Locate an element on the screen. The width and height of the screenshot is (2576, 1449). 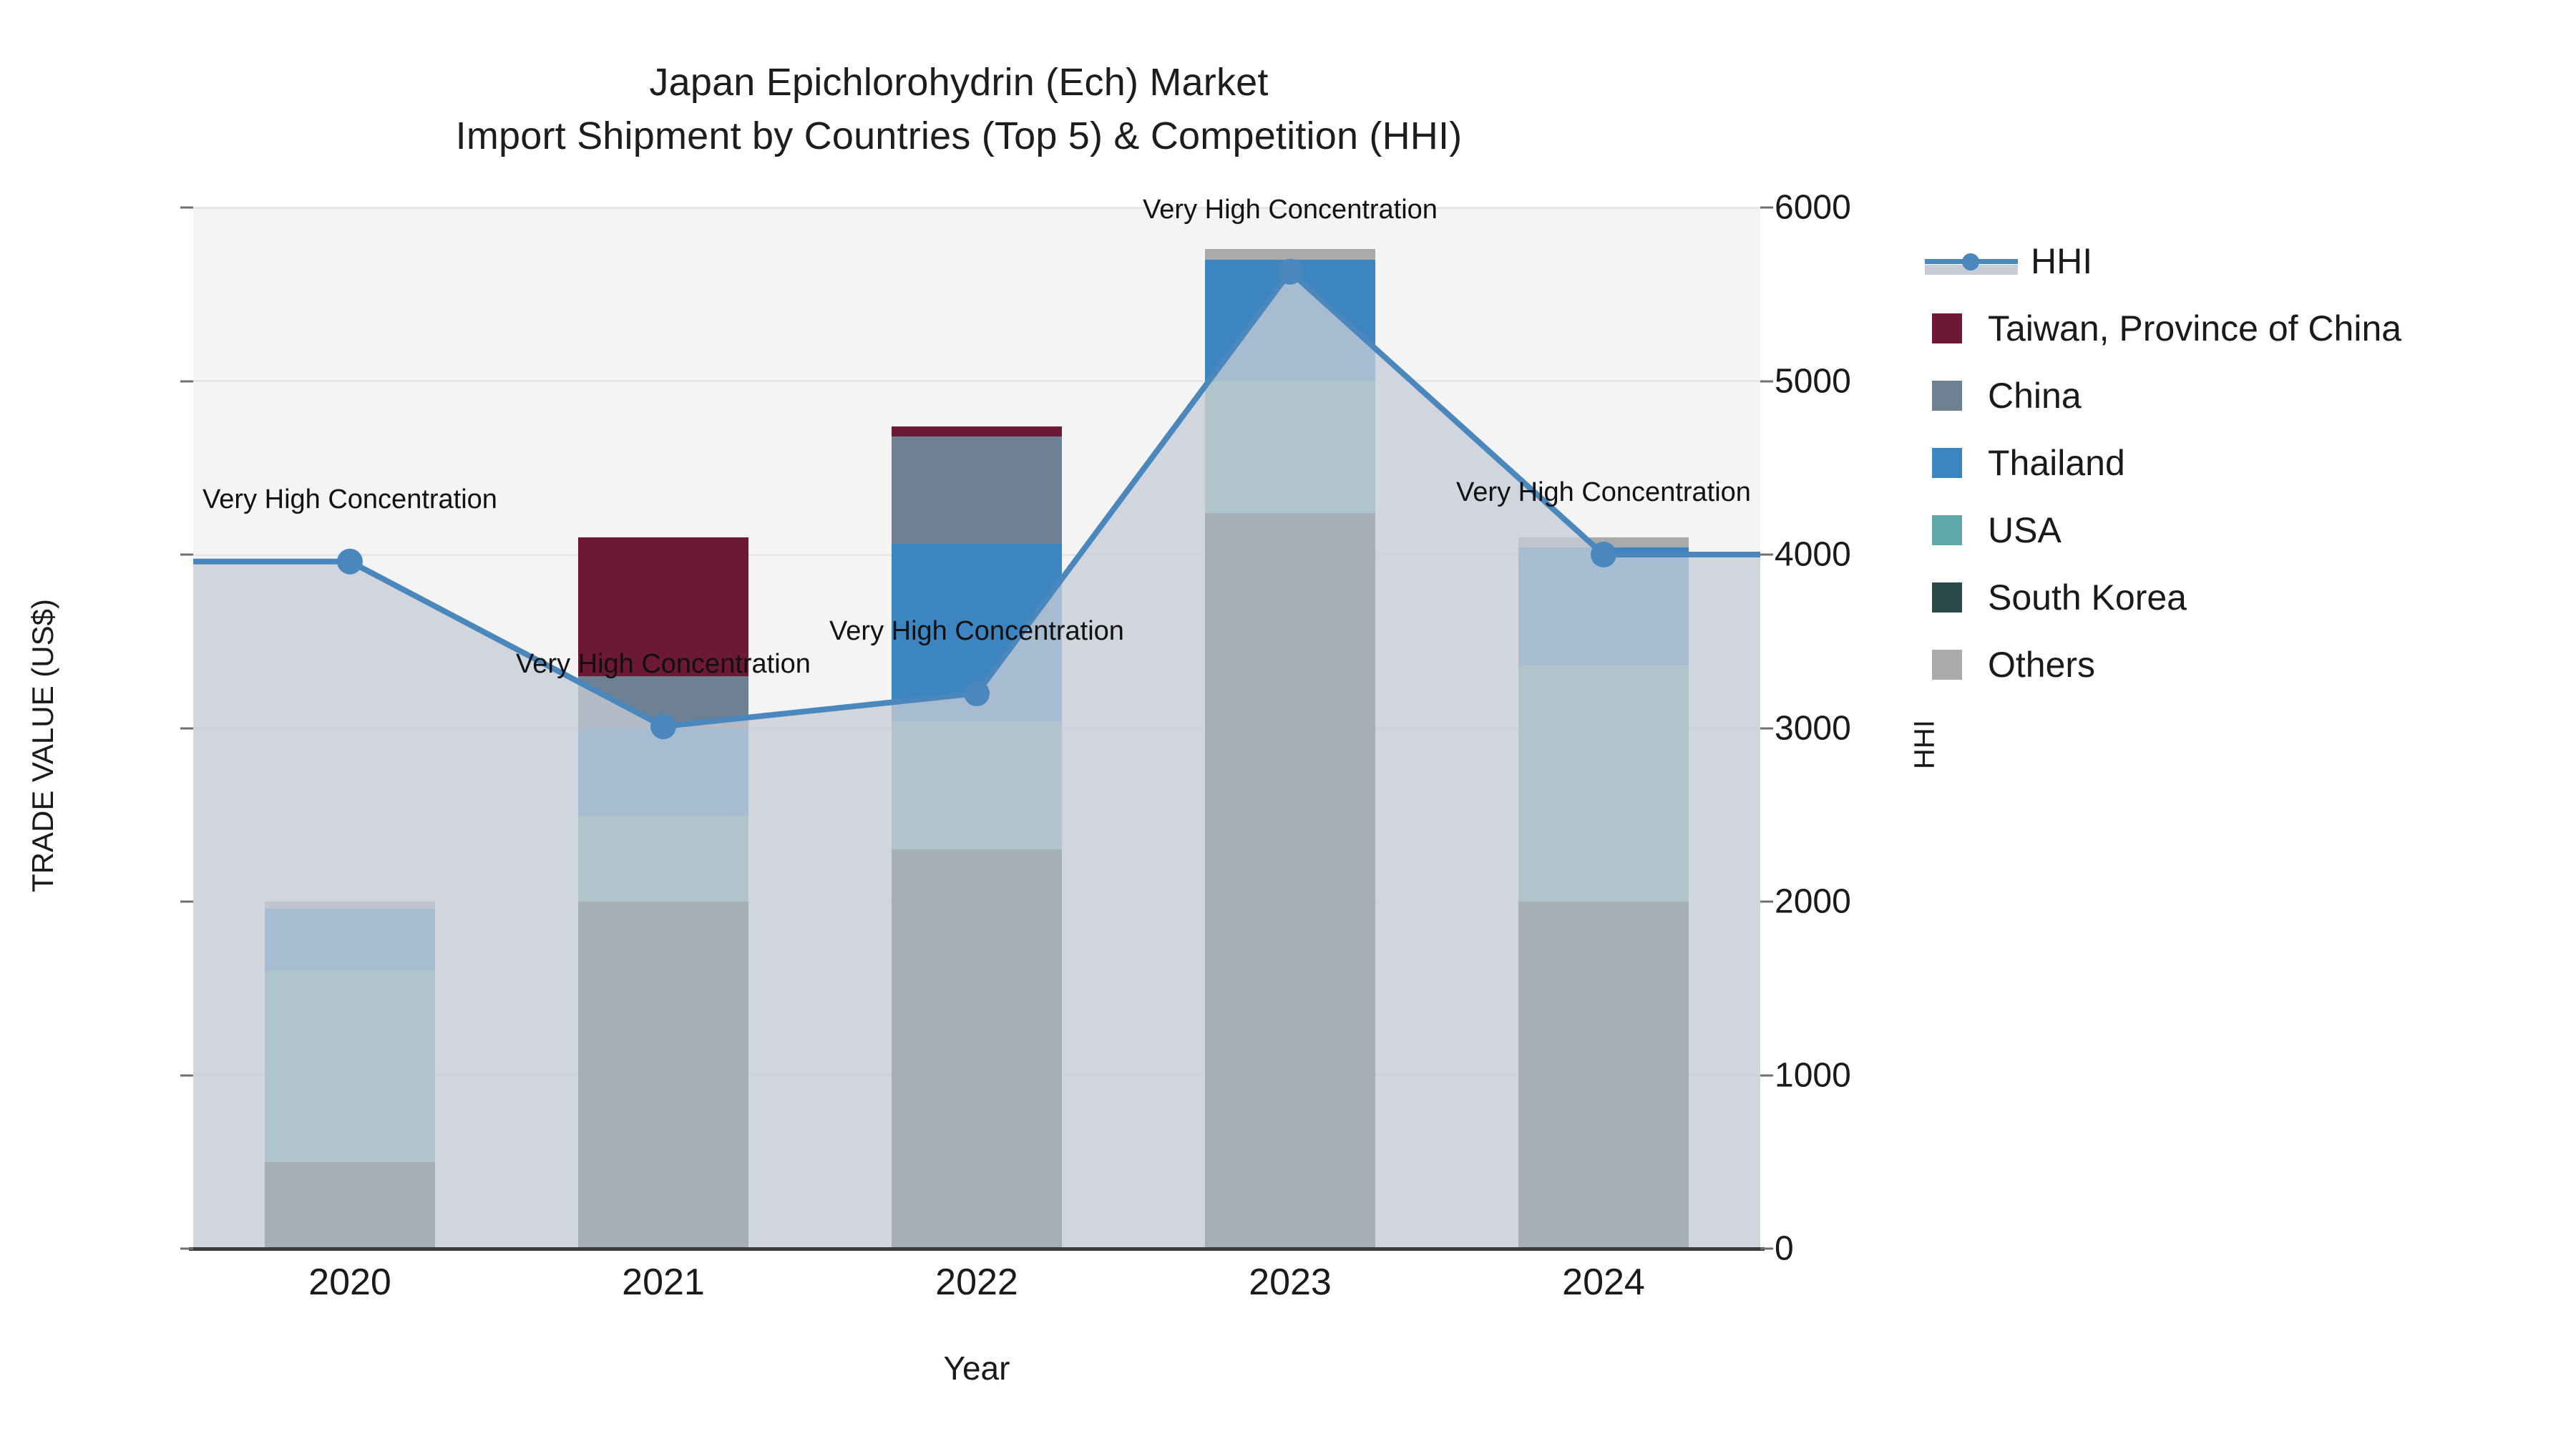
gridline is located at coordinates (976, 208).